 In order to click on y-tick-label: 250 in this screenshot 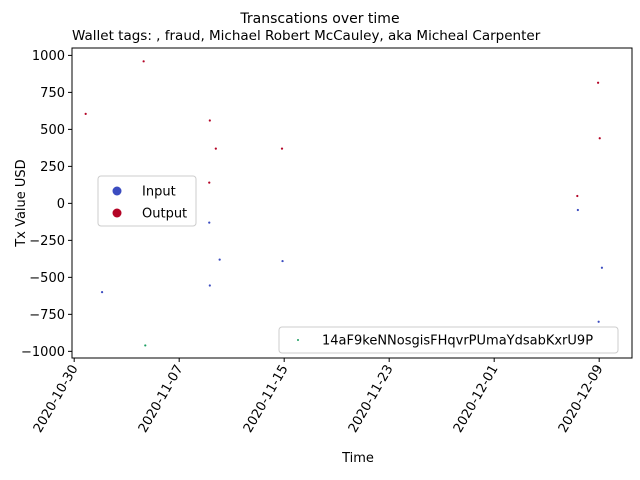, I will do `click(52, 167)`.